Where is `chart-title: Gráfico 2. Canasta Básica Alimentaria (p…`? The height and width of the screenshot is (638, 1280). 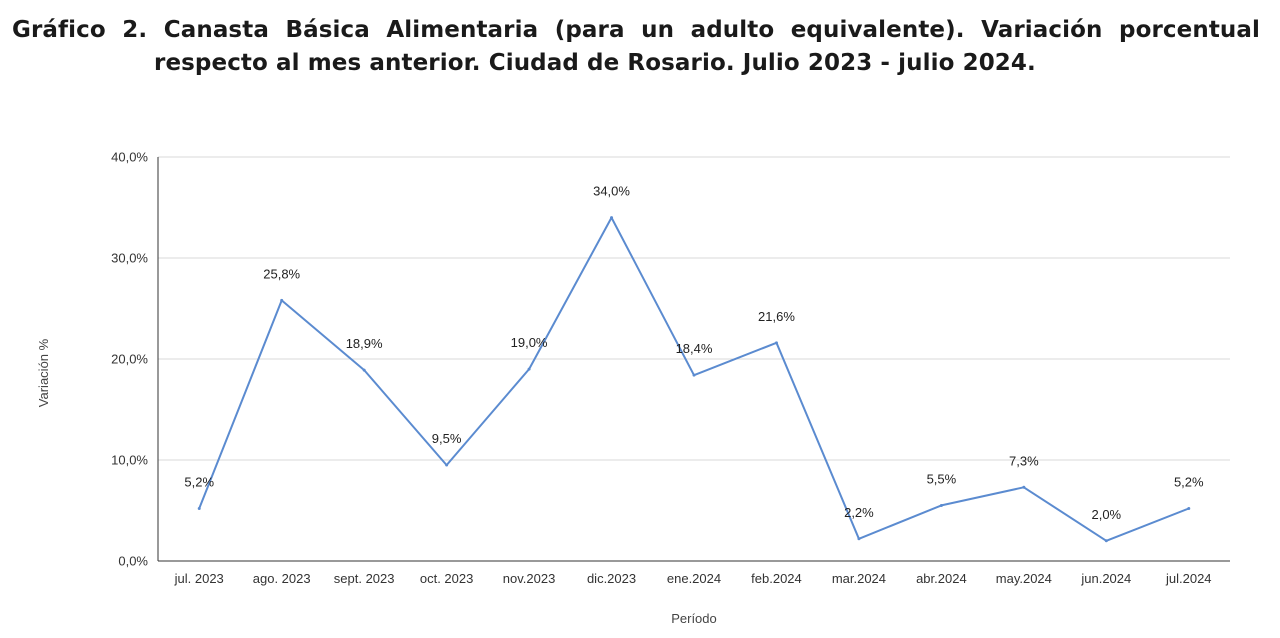
chart-title: Gráfico 2. Canasta Básica Alimentaria (p… is located at coordinates (636, 46).